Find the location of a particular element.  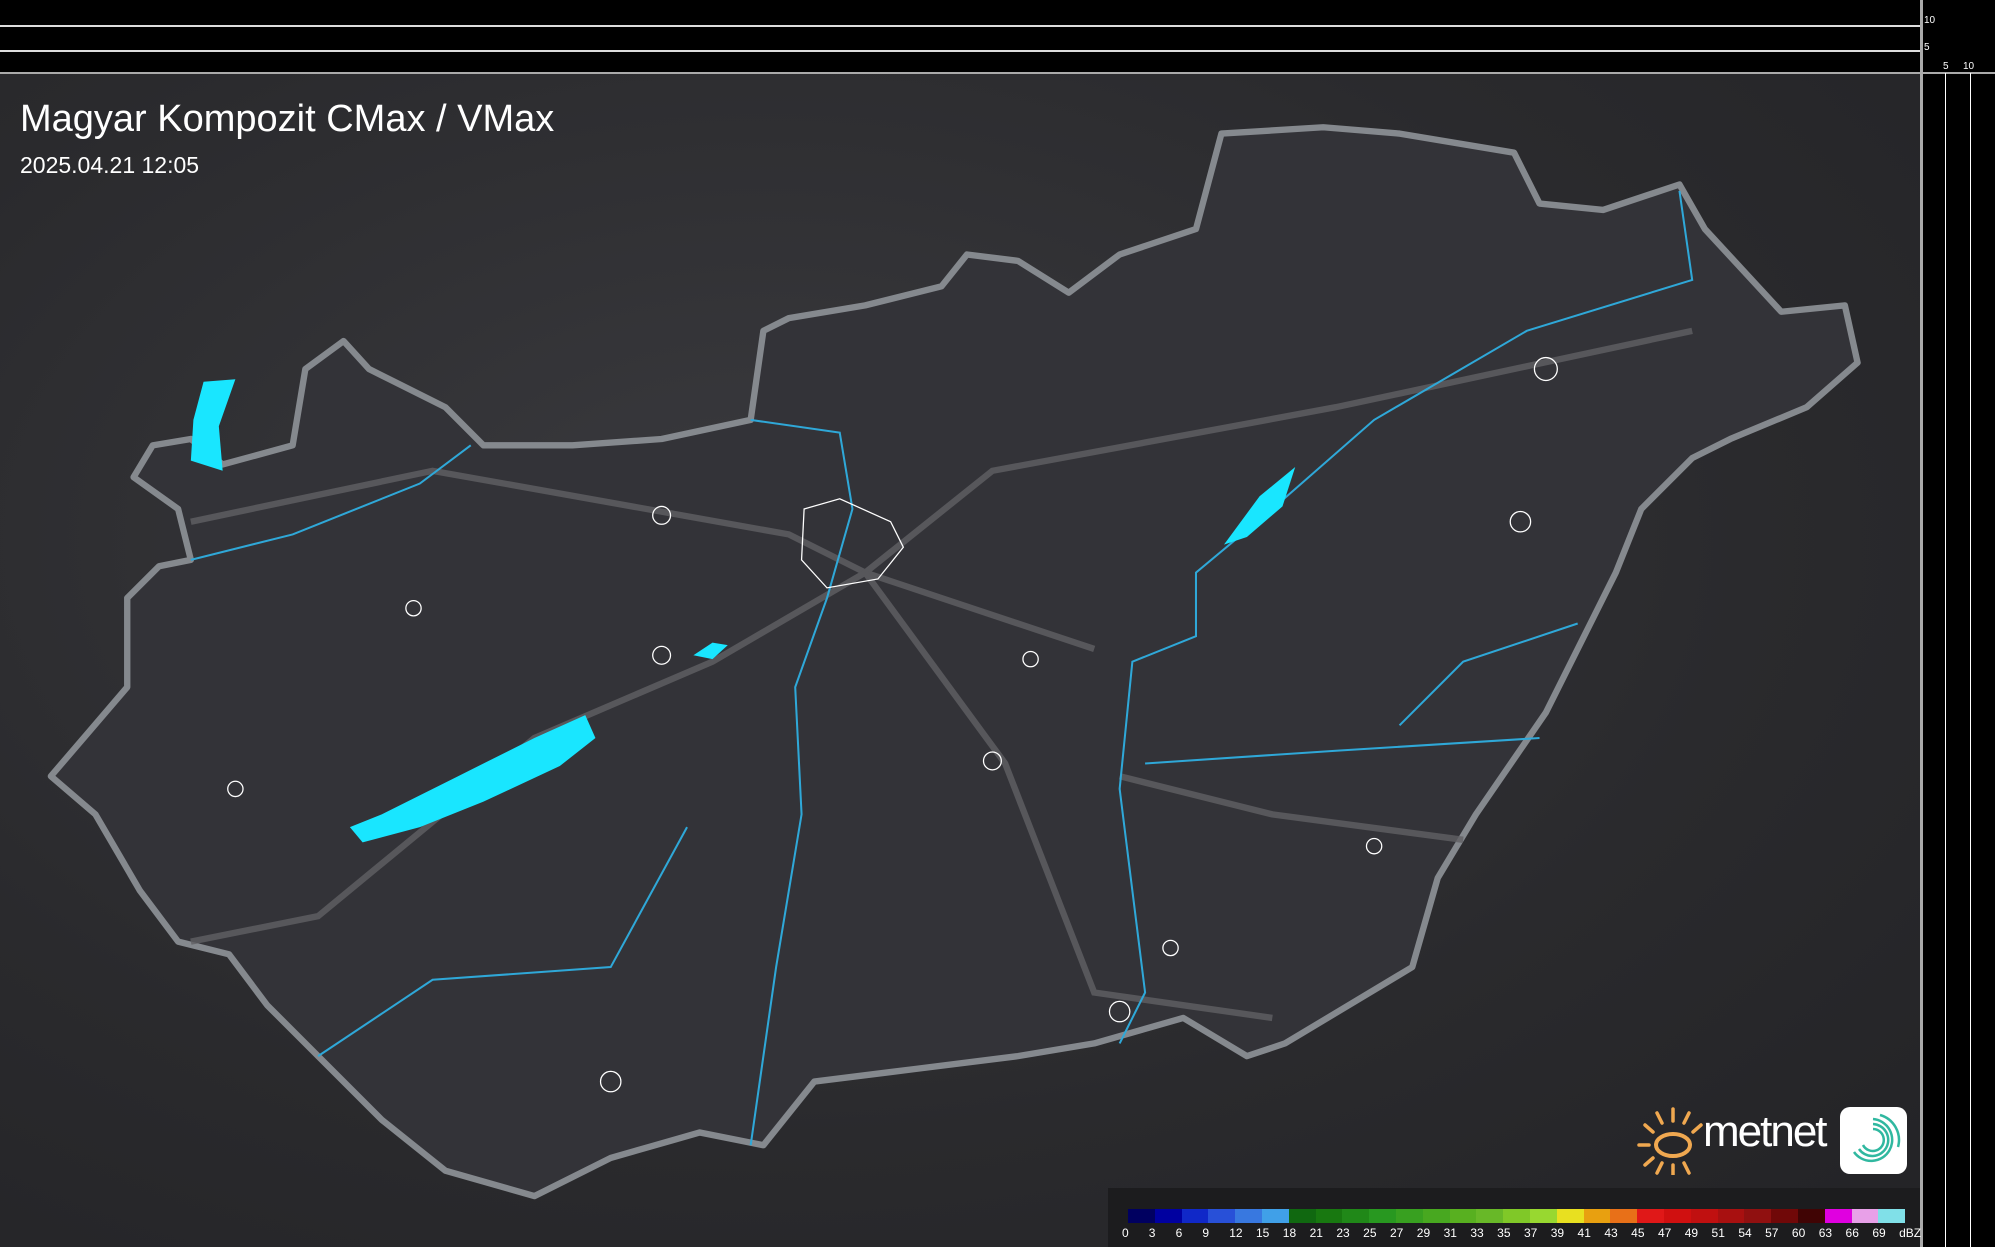

legend-unit: dBZ is located at coordinates (1910, 1233).